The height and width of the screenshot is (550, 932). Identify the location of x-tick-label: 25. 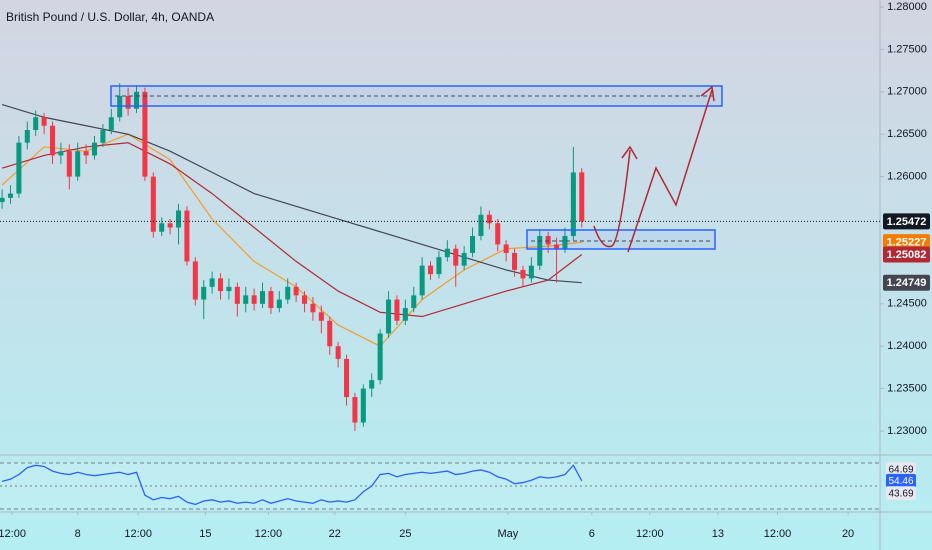
(405, 534).